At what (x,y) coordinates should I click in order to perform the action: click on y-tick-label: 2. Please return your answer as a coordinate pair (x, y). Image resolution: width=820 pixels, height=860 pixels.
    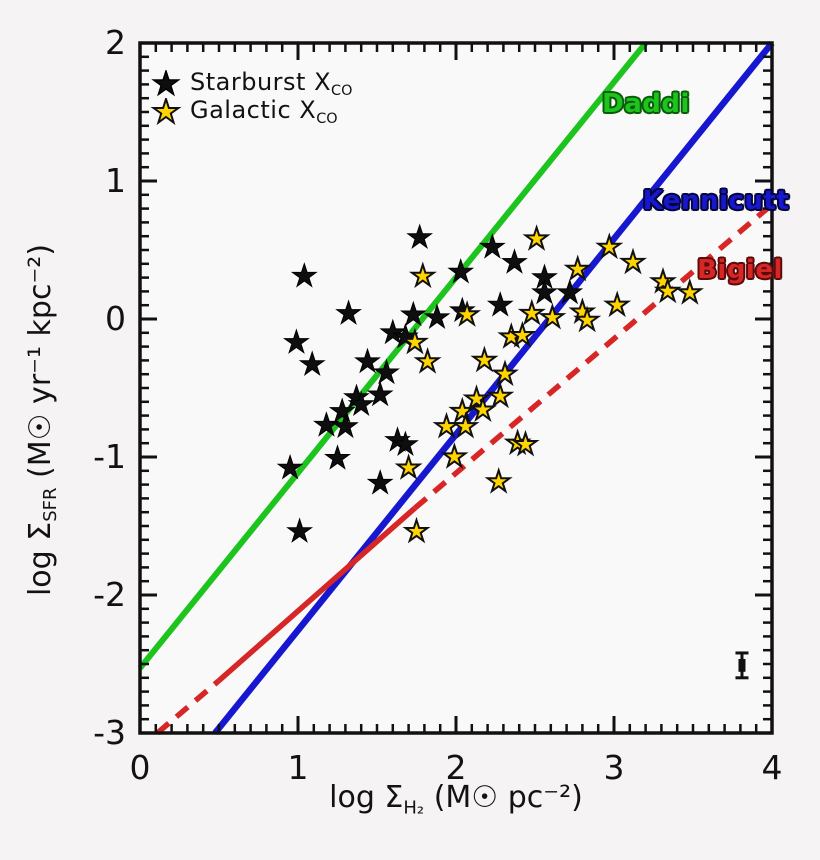
    Looking at the image, I should click on (115, 42).